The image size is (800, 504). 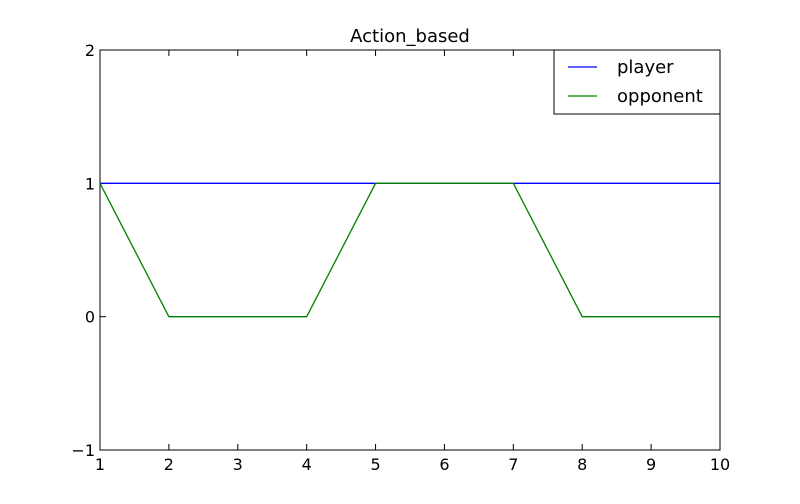 What do you see at coordinates (90, 50) in the screenshot?
I see `y-tick-label: 2` at bounding box center [90, 50].